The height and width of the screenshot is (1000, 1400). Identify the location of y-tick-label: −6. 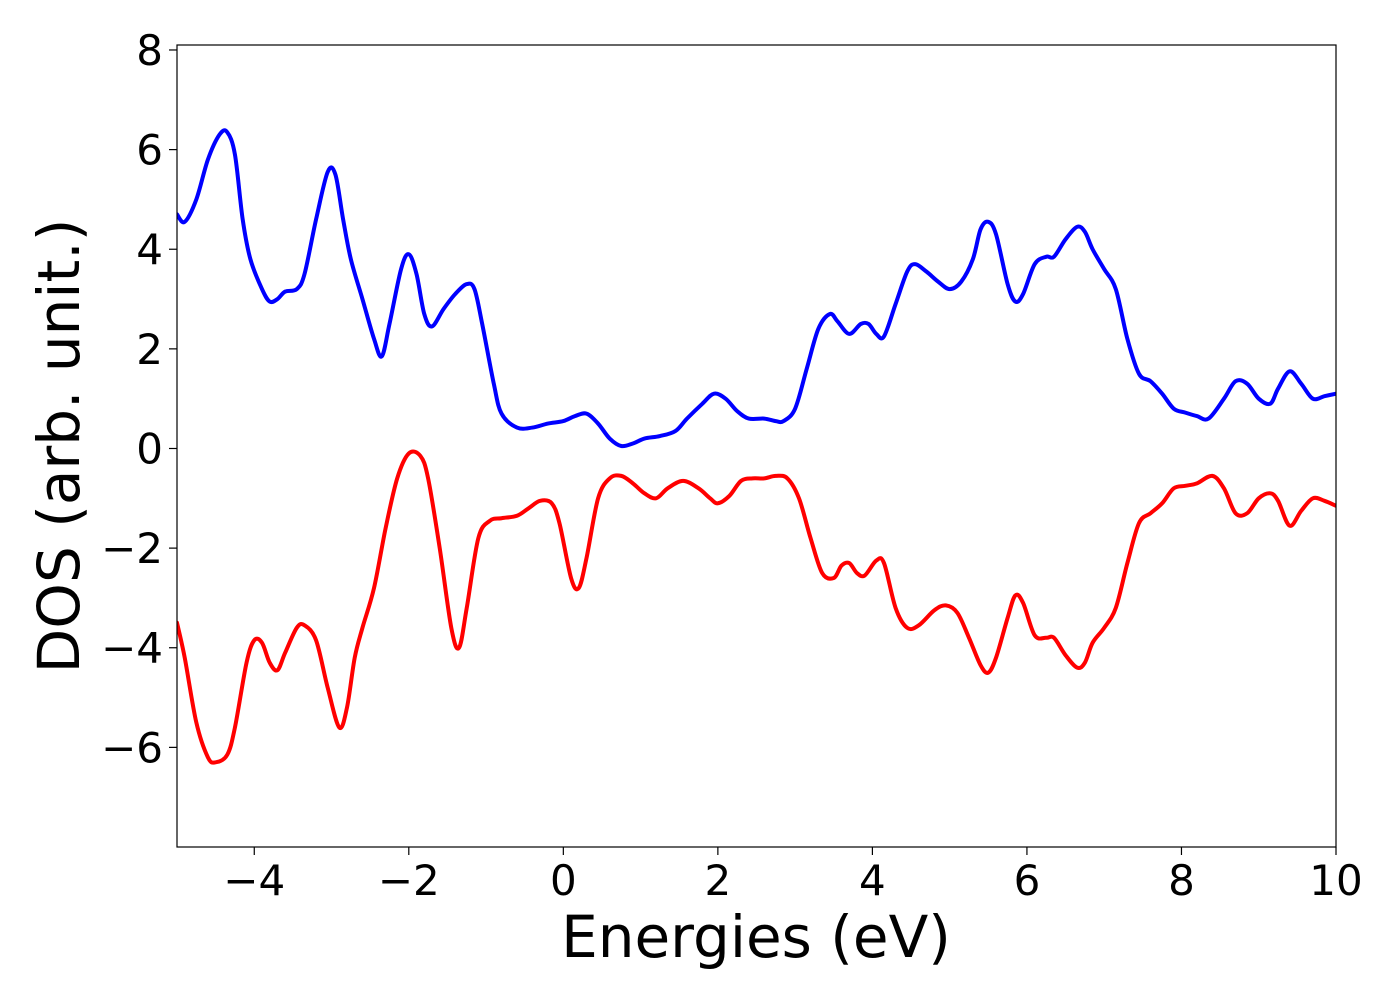
(132, 747).